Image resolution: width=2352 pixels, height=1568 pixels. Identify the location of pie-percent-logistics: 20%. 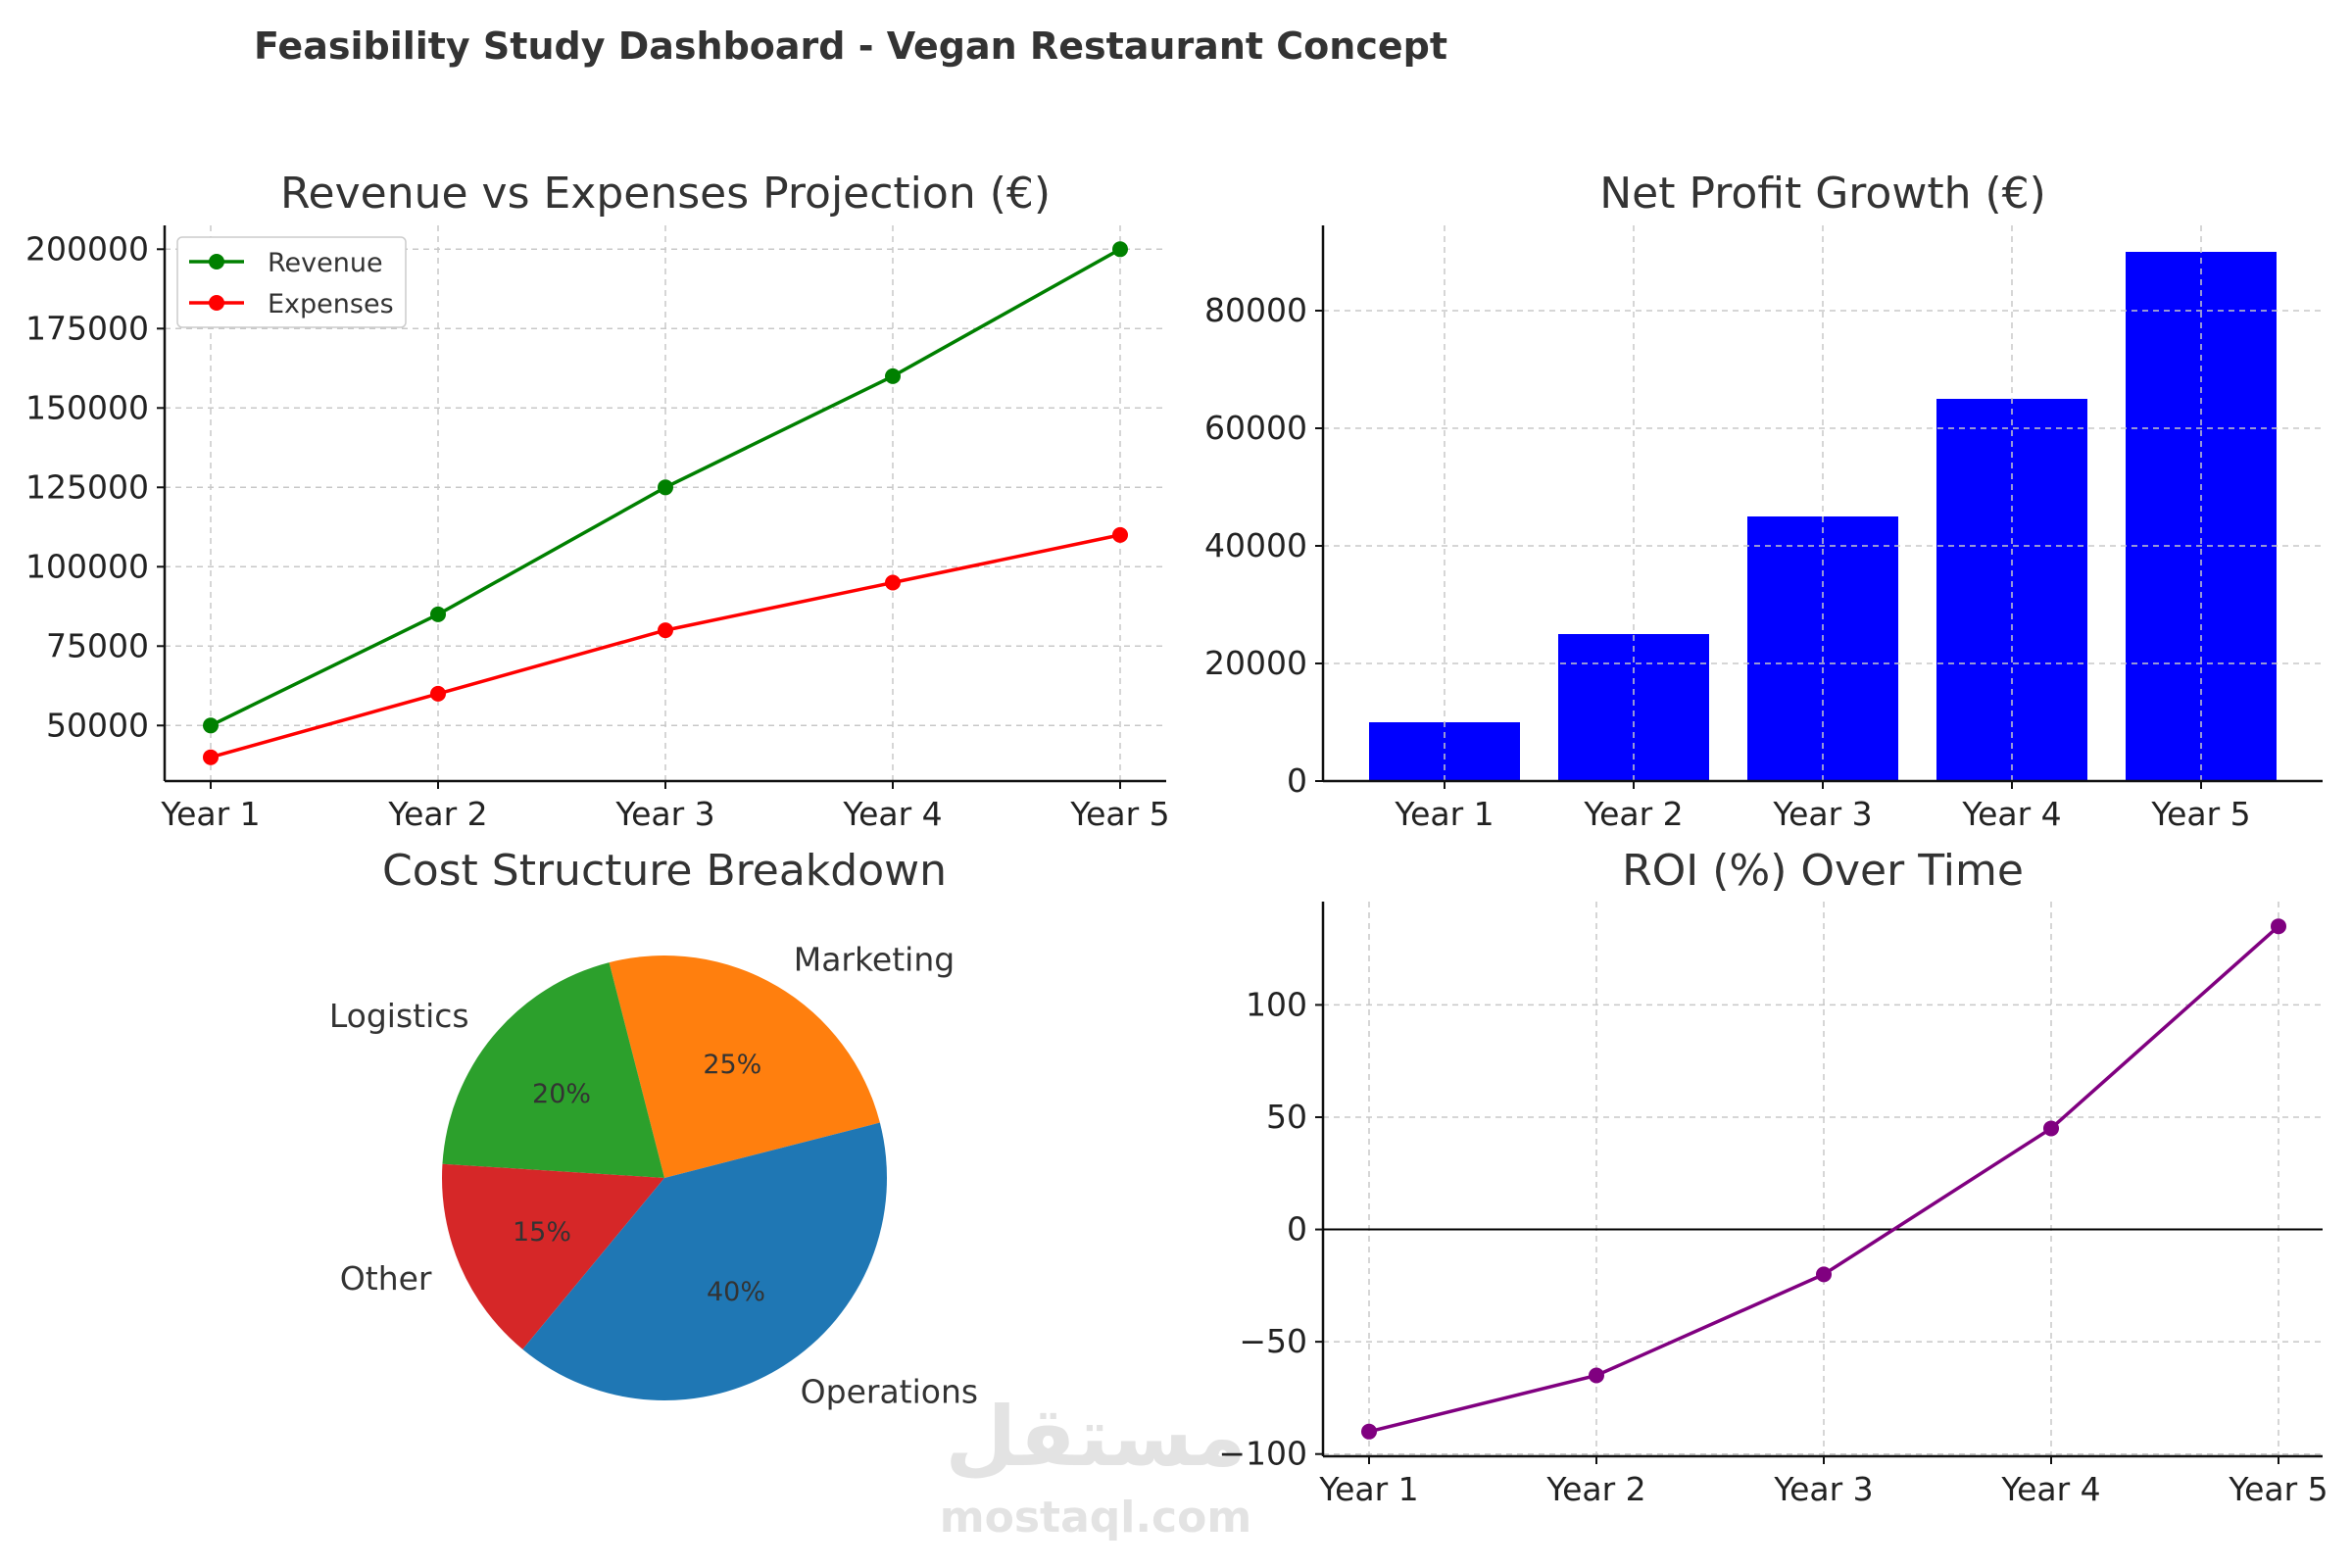
(561, 1094).